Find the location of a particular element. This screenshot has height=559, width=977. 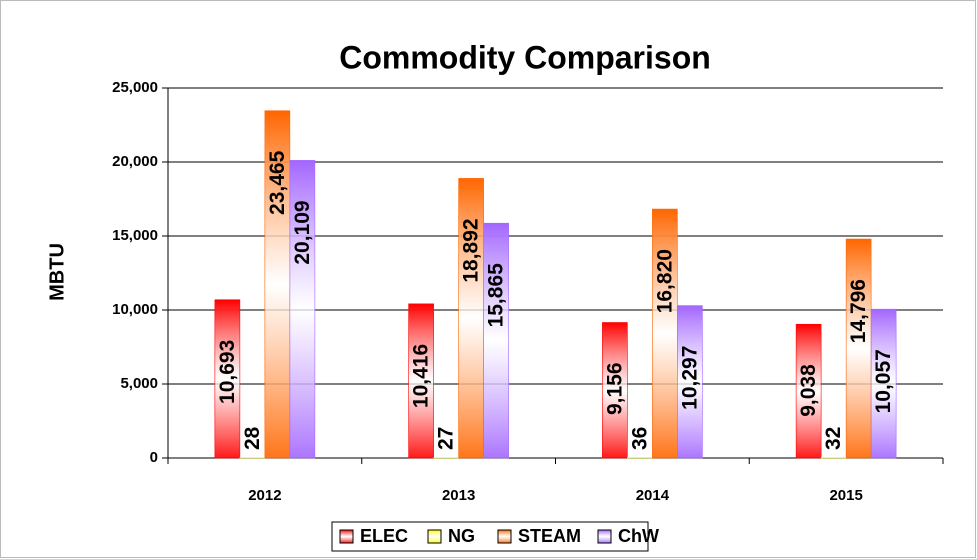

legend-label: NG is located at coordinates (461, 536).